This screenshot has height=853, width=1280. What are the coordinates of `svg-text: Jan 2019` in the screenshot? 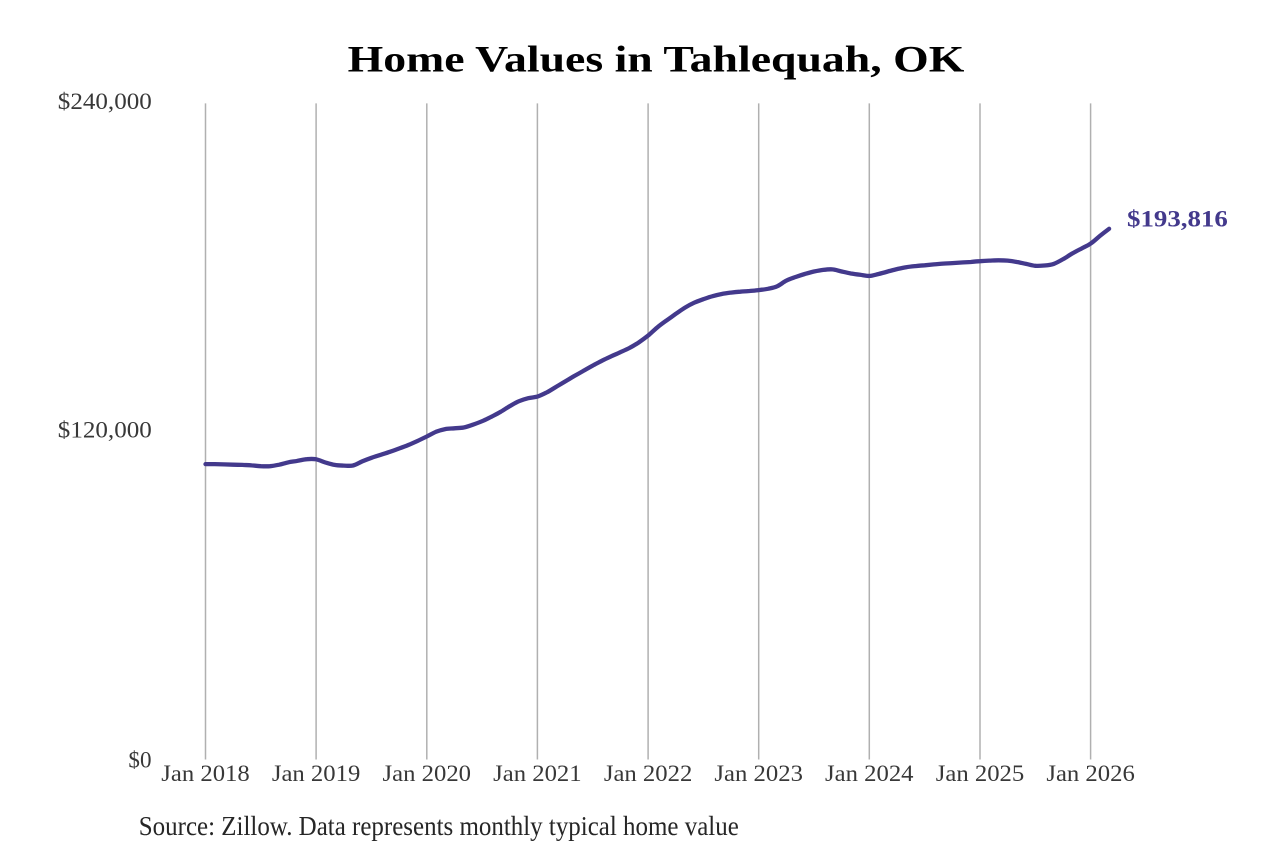 It's located at (316, 773).